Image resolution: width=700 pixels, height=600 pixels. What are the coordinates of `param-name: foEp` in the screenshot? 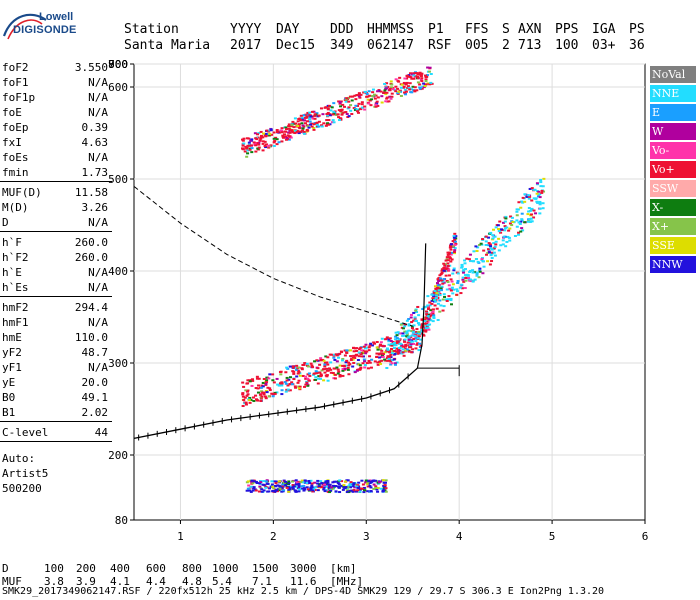 It's located at (15, 127).